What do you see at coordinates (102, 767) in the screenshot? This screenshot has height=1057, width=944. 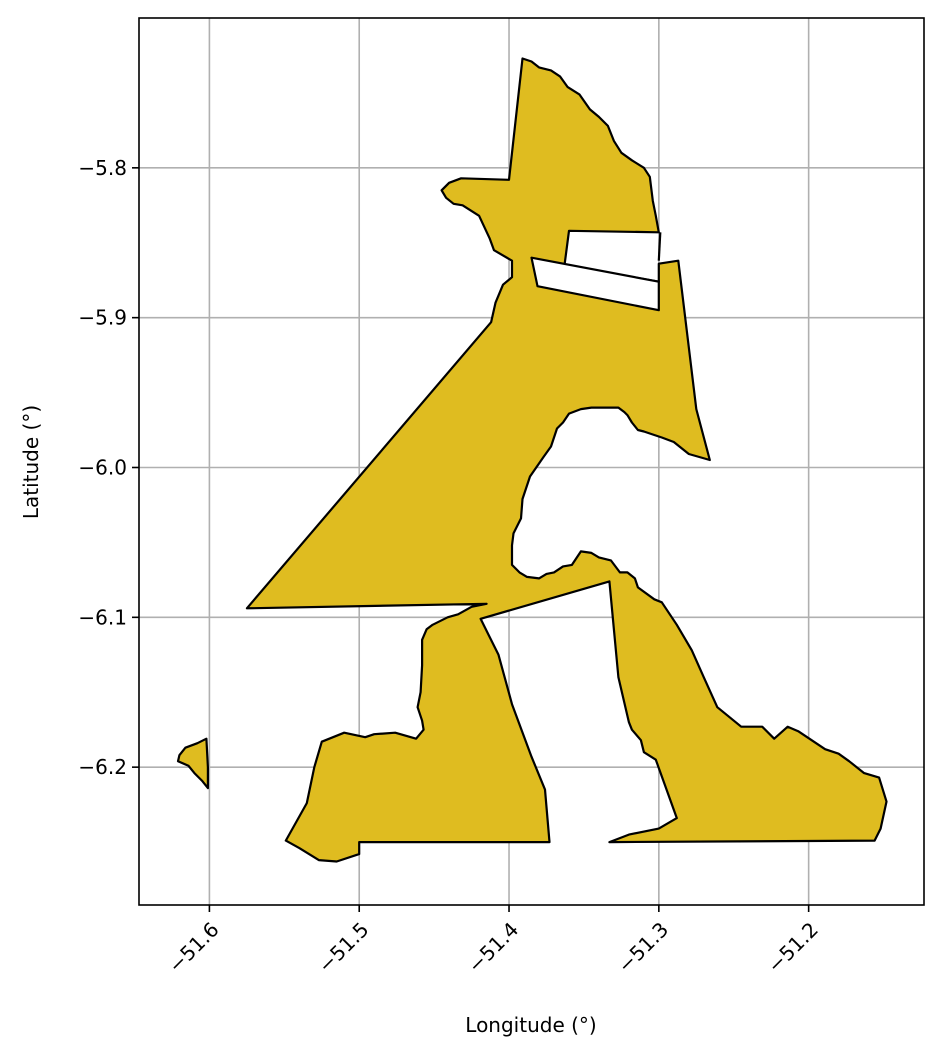 I see `y-tick-label: −6.2` at bounding box center [102, 767].